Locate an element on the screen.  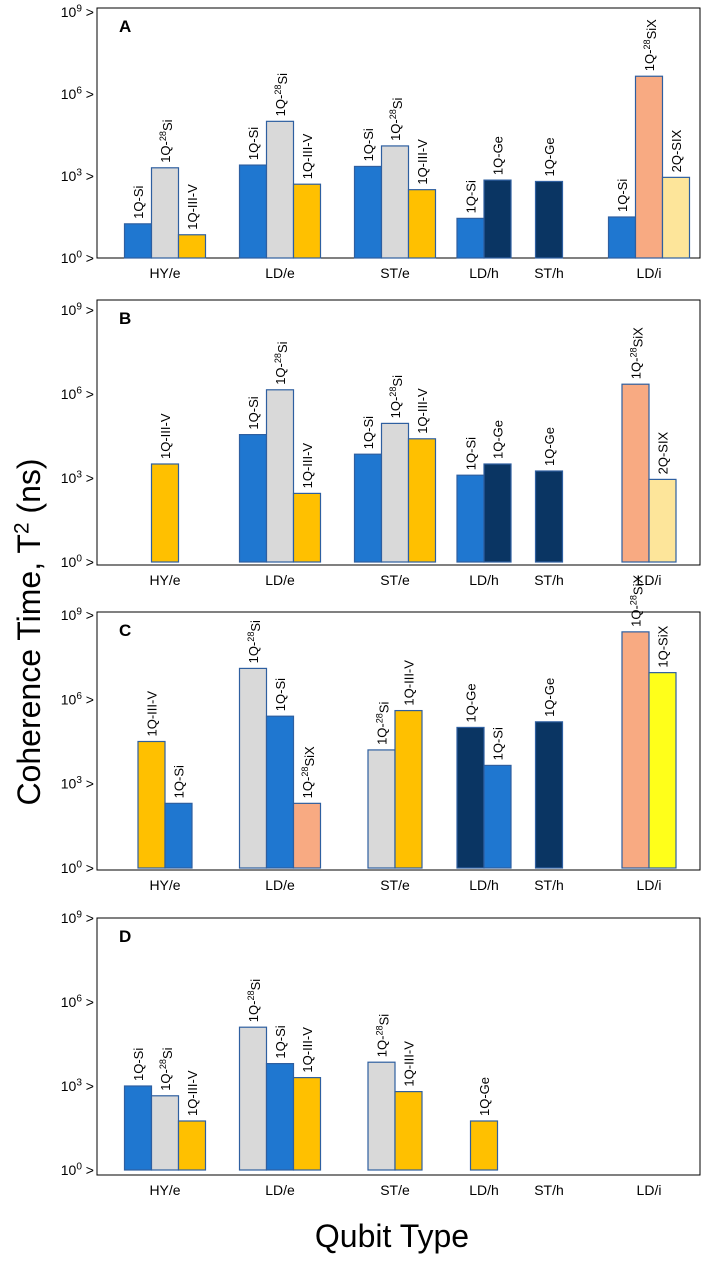
category-label-hy-e: HY/e is located at coordinates (164, 273).